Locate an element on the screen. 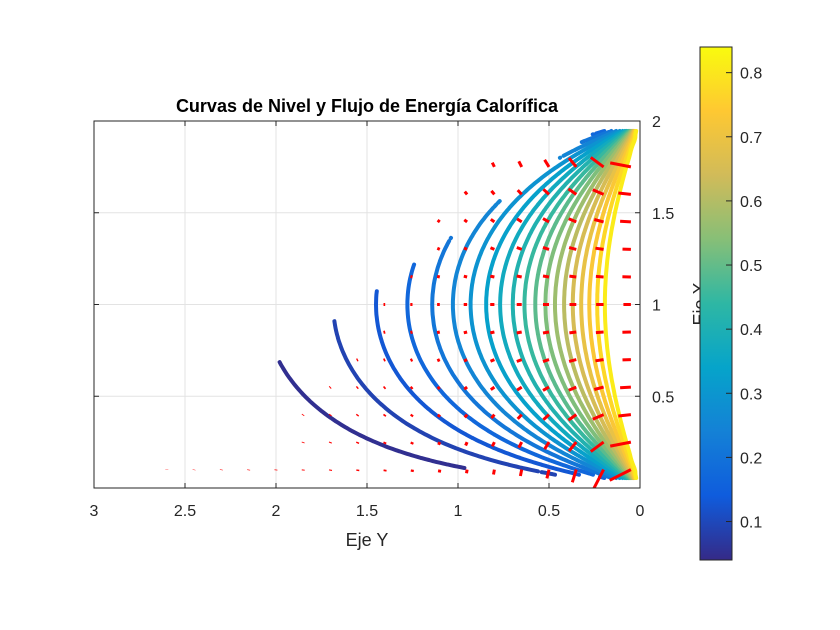 The height and width of the screenshot is (630, 840). colorbar-ticks: 0.1 0.2 0.3 0.4 0.5 0.6 0.7 0.8 is located at coordinates (744, 299).